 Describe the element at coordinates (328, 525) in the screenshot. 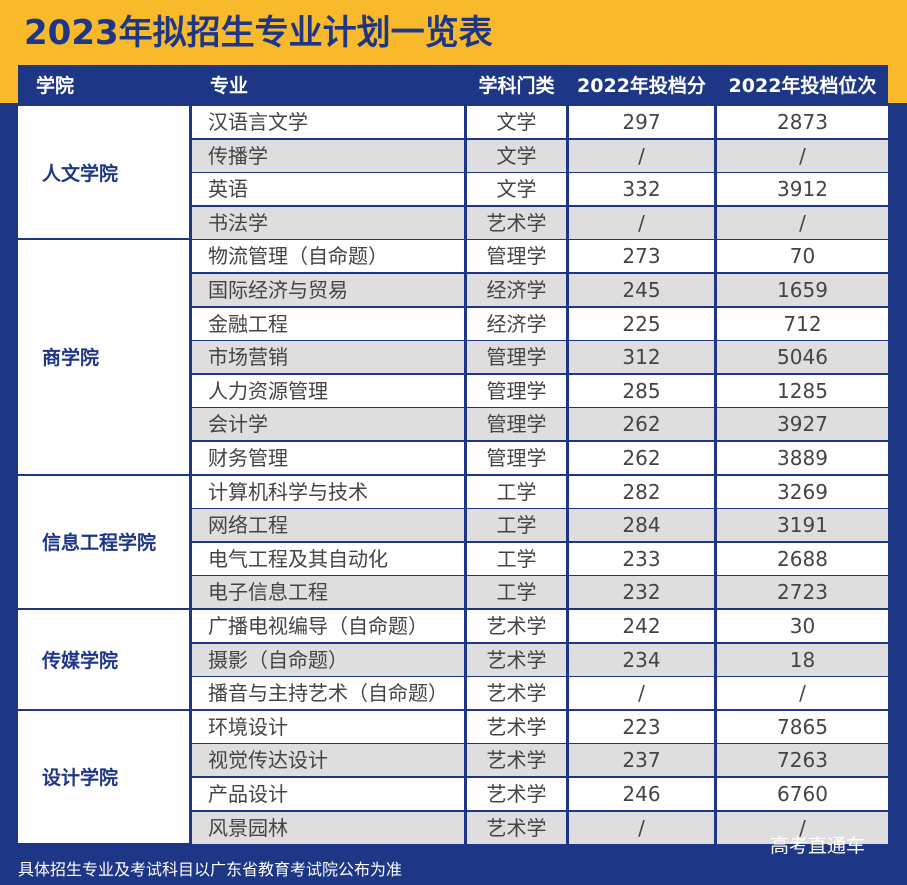

I see `major-cell: 网络工程` at that location.